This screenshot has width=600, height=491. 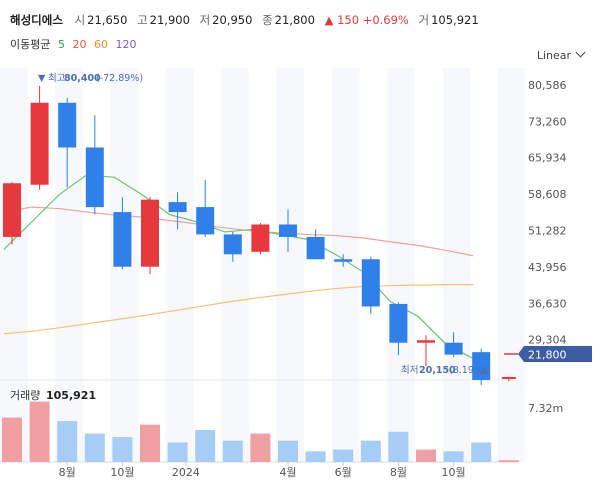 What do you see at coordinates (547, 231) in the screenshot?
I see `y-tick-label: 51,282` at bounding box center [547, 231].